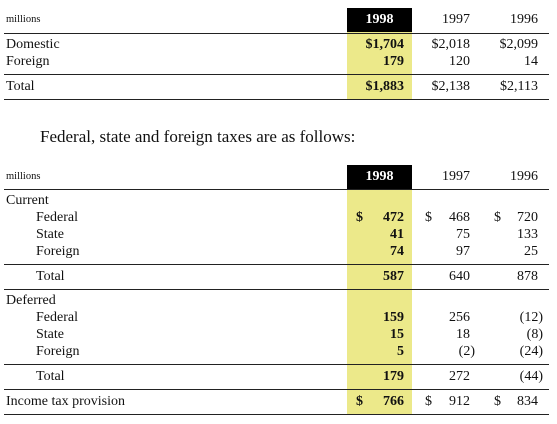  What do you see at coordinates (531, 251) in the screenshot?
I see `current-foreign-1996: 25` at bounding box center [531, 251].